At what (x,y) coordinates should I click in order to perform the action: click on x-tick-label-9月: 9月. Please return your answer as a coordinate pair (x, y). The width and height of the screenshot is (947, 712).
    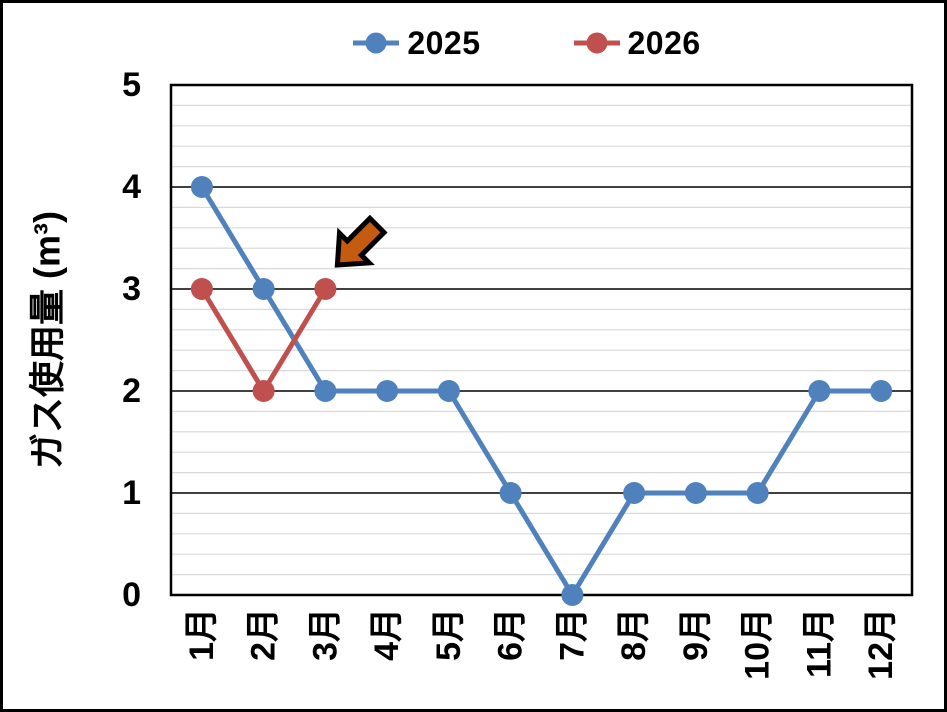
    Looking at the image, I should click on (696, 634).